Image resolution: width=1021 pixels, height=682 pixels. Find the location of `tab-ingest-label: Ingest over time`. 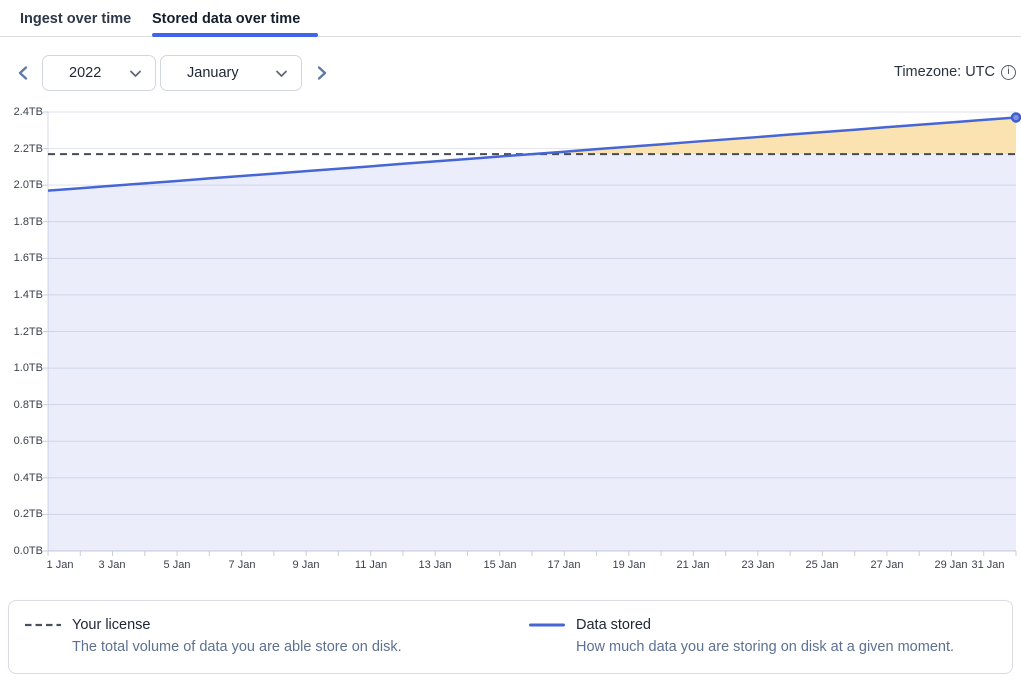

tab-ingest-label: Ingest over time is located at coordinates (76, 18).